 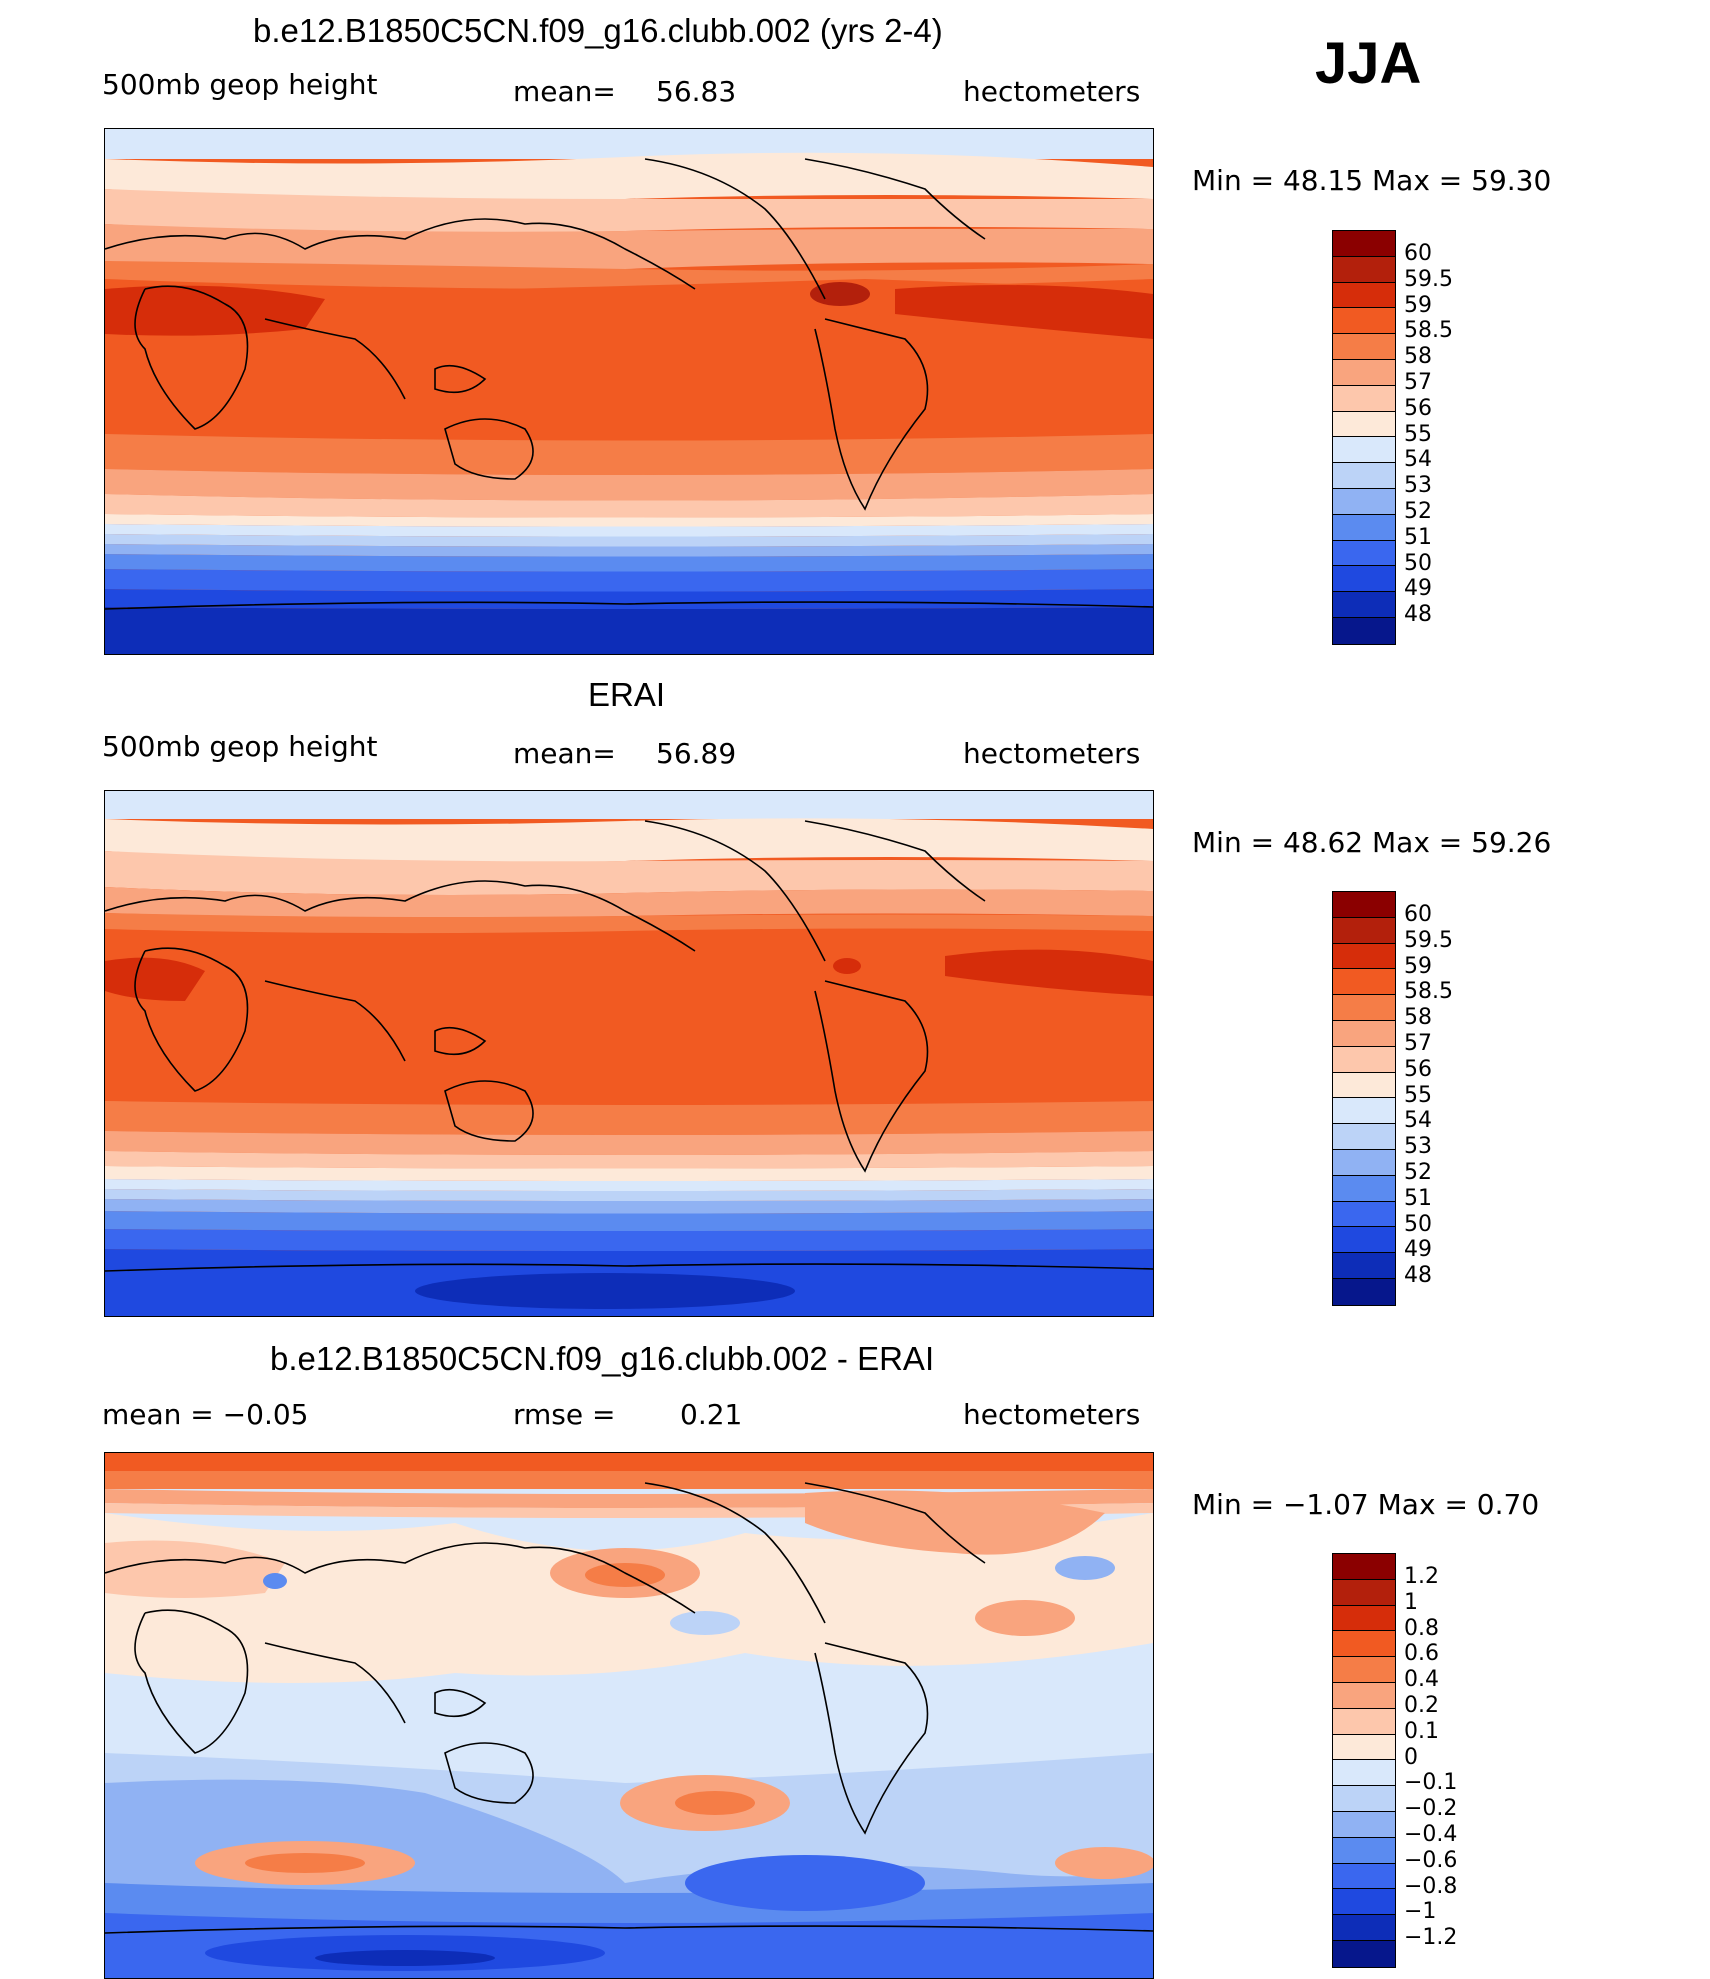 What do you see at coordinates (205, 1414) in the screenshot?
I see `panel-variable: mean = −0.05` at bounding box center [205, 1414].